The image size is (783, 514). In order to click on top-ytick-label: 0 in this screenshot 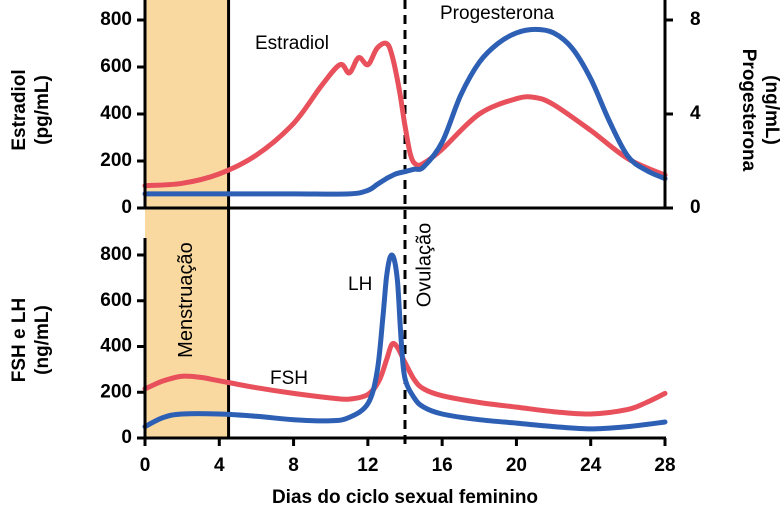, I will do `click(126, 207)`.